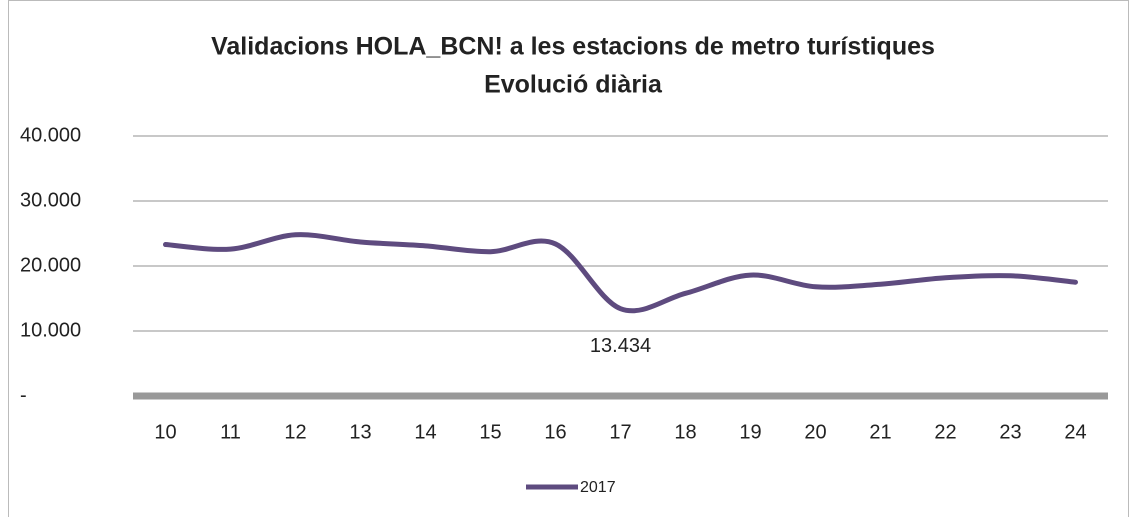  I want to click on x-tick-label: 24, so click(1075, 432).